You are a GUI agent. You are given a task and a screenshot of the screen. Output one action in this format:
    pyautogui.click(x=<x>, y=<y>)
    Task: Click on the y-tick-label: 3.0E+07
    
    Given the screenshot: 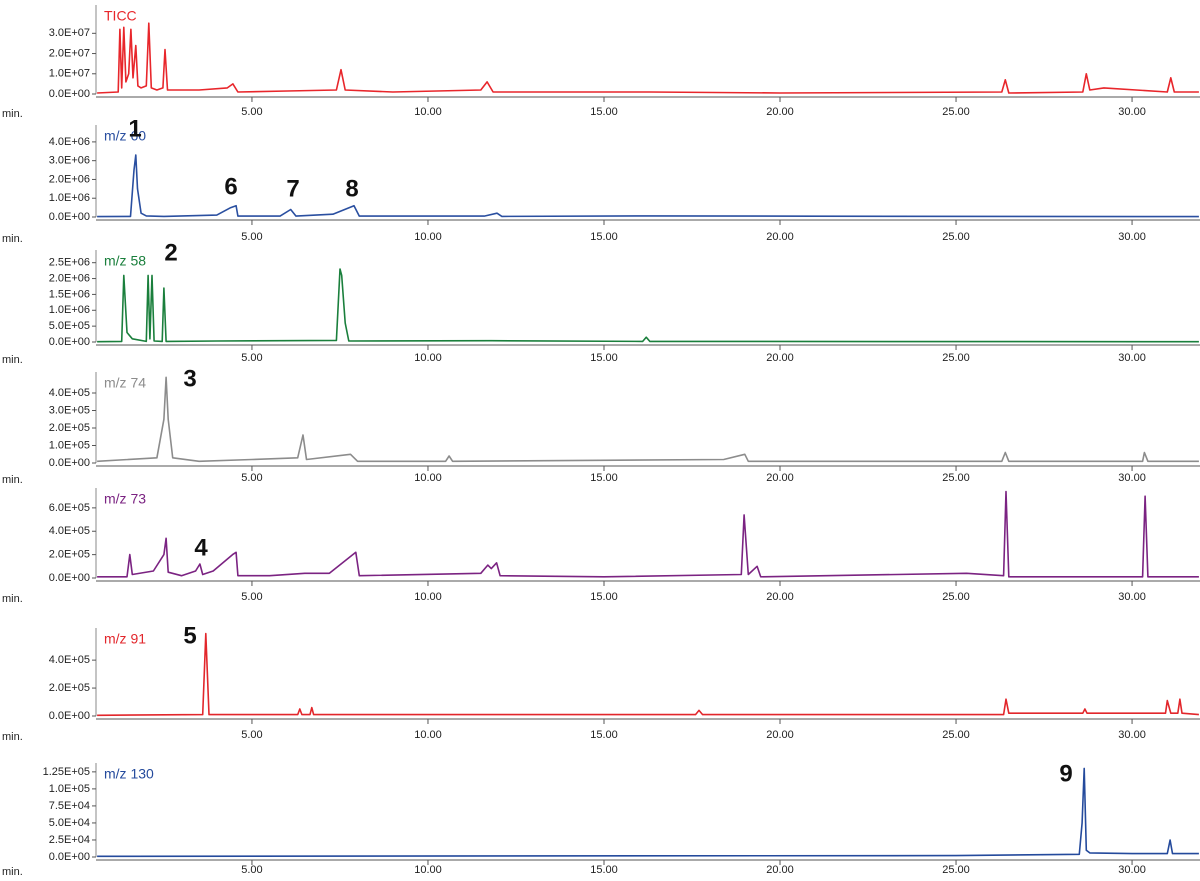 What is the action you would take?
    pyautogui.click(x=69, y=33)
    